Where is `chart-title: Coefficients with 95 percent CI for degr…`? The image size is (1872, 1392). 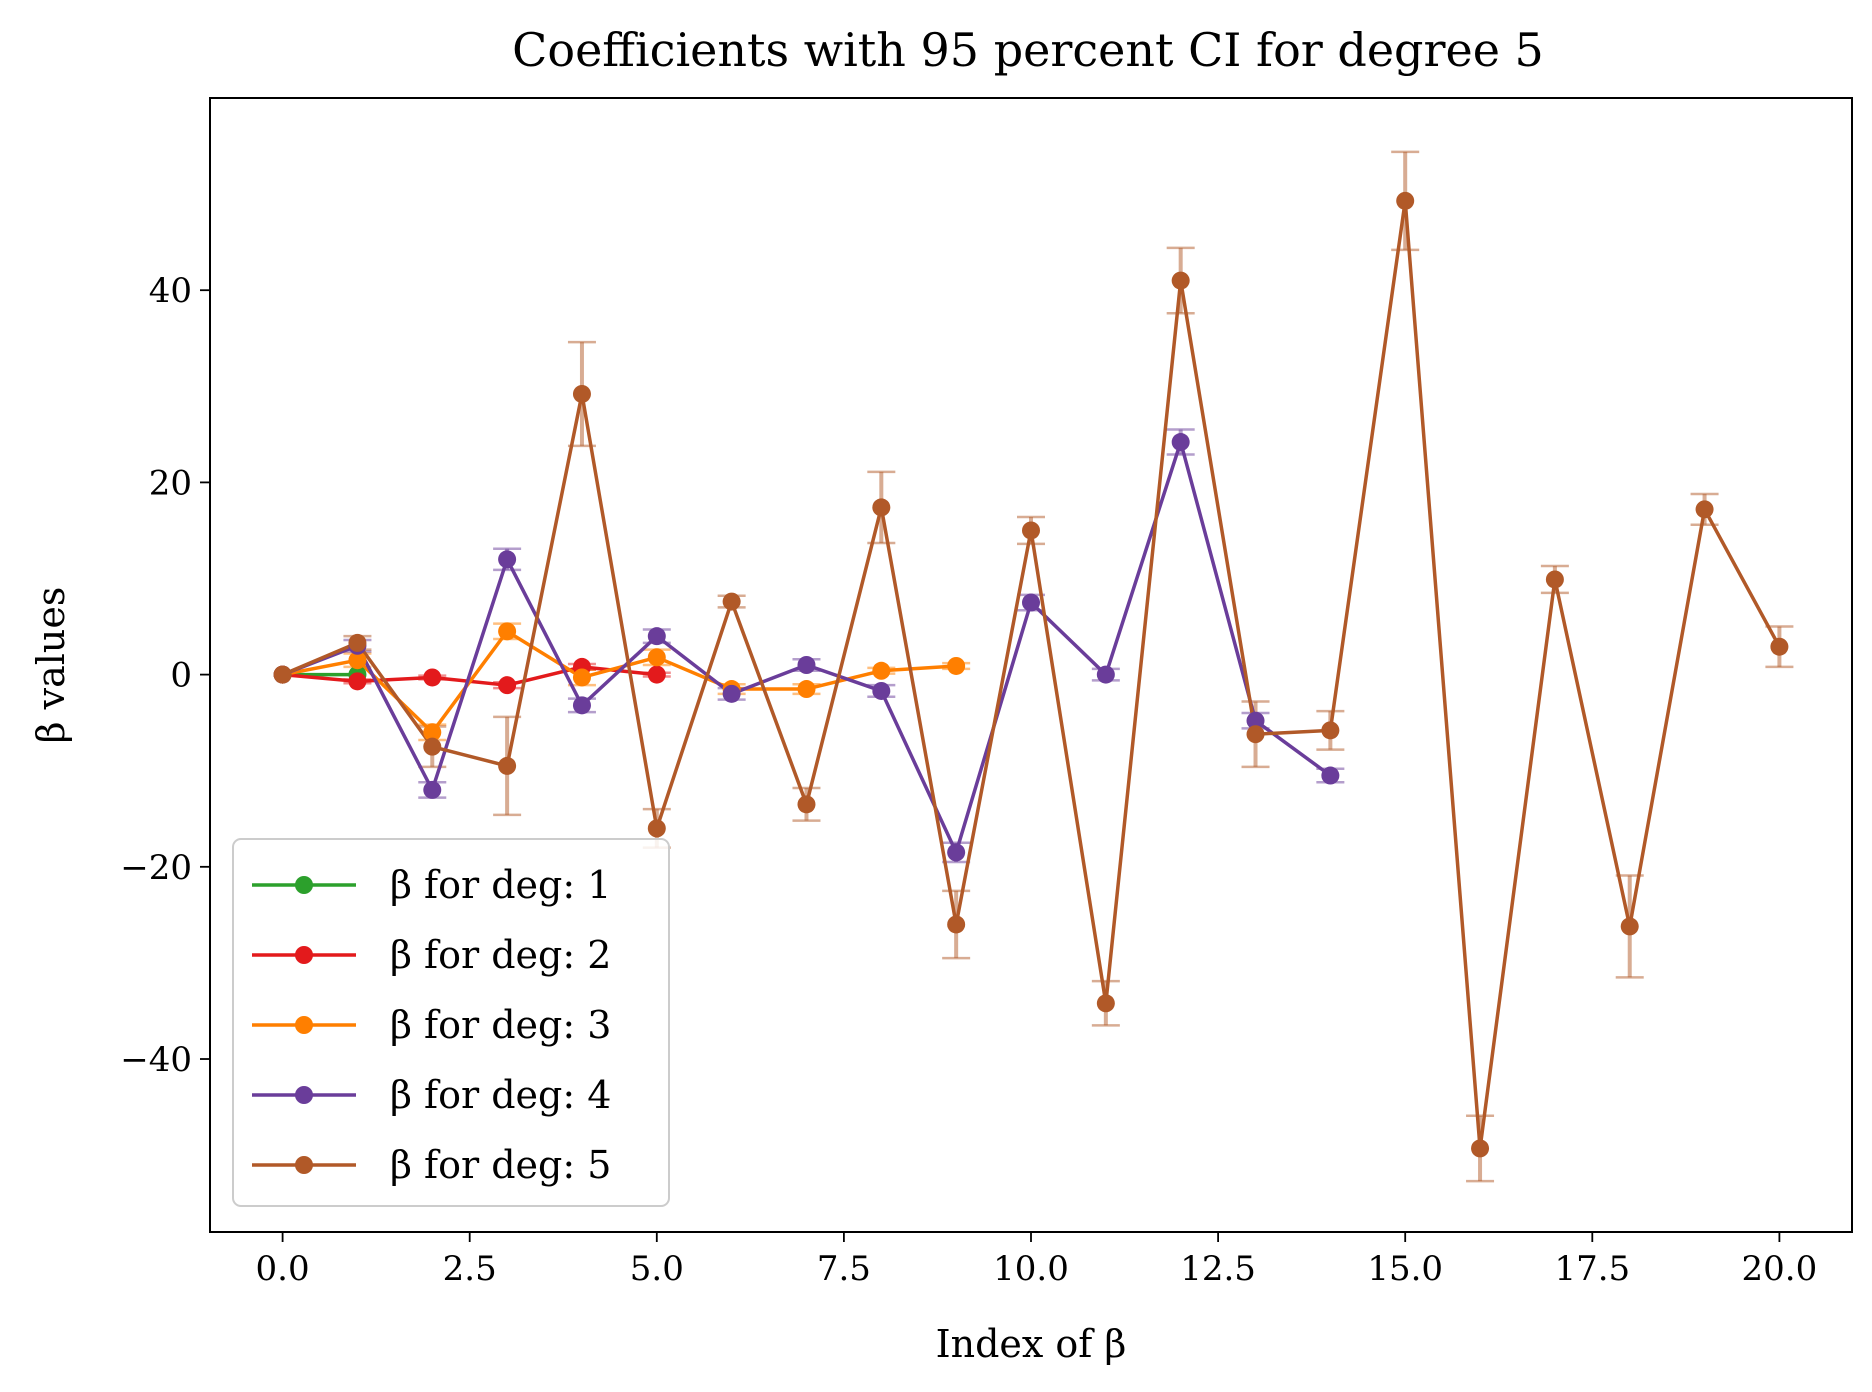
chart-title: Coefficients with 95 percent CI for degr… is located at coordinates (1028, 50).